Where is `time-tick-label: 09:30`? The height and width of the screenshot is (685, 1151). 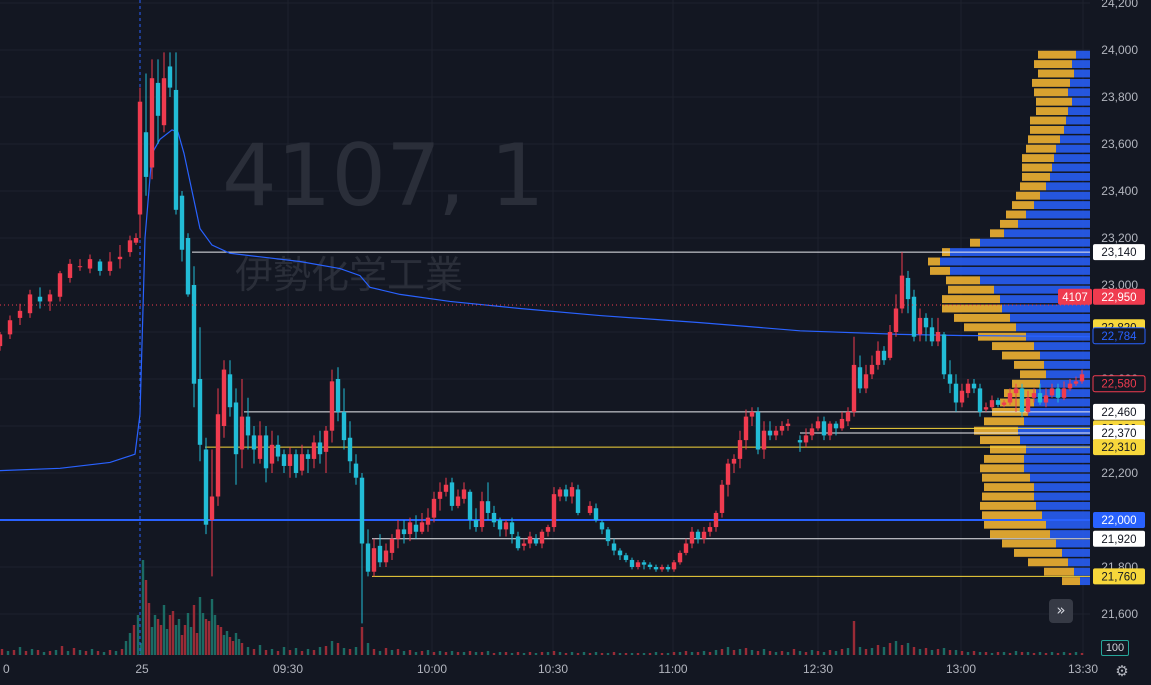 time-tick-label: 09:30 is located at coordinates (288, 669).